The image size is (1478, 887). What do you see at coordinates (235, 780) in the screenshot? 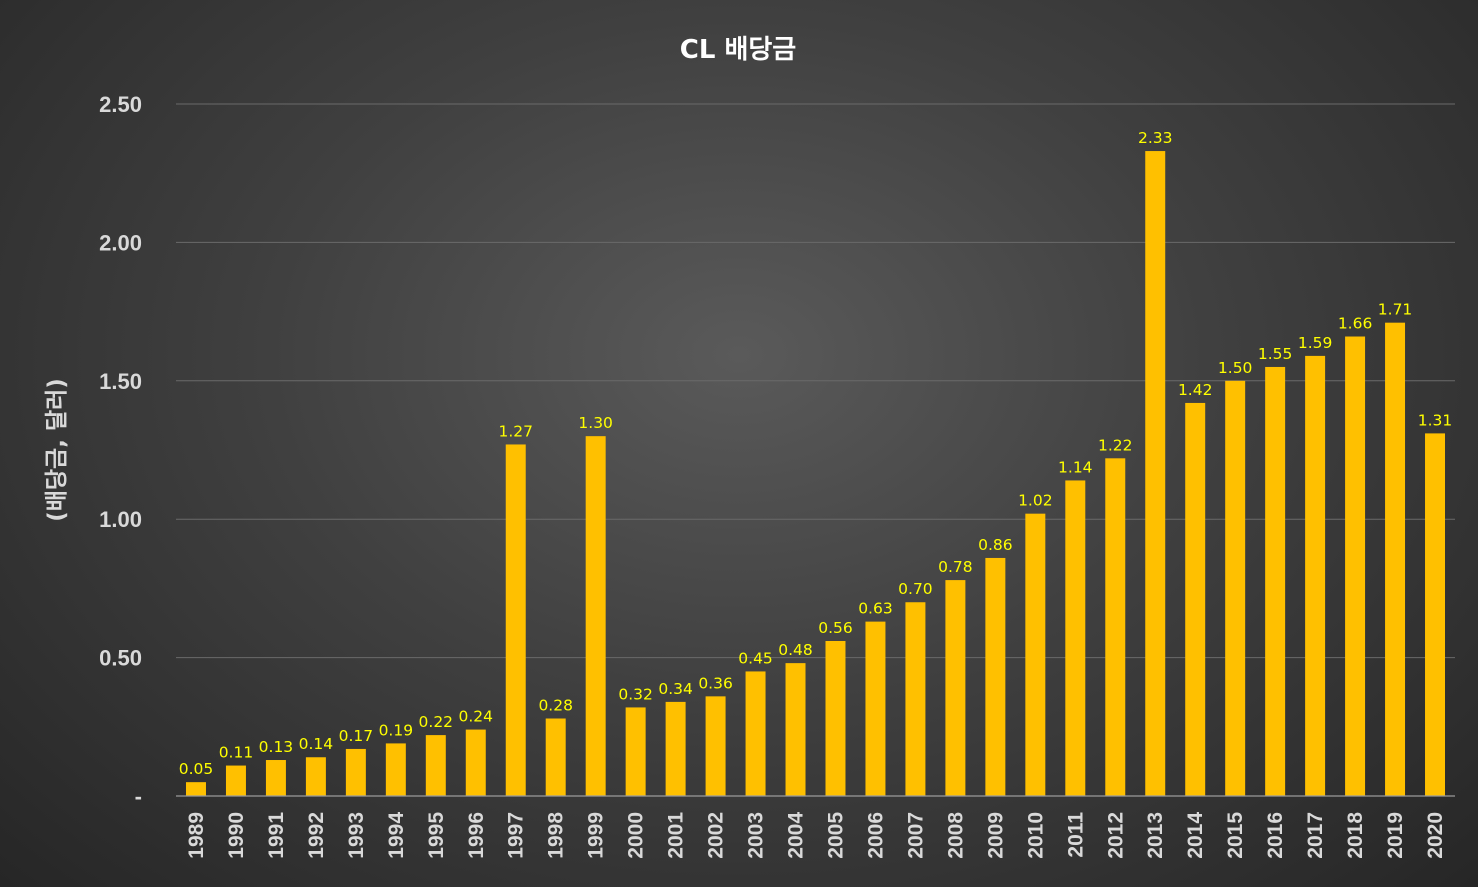
I see `bar-1990` at bounding box center [235, 780].